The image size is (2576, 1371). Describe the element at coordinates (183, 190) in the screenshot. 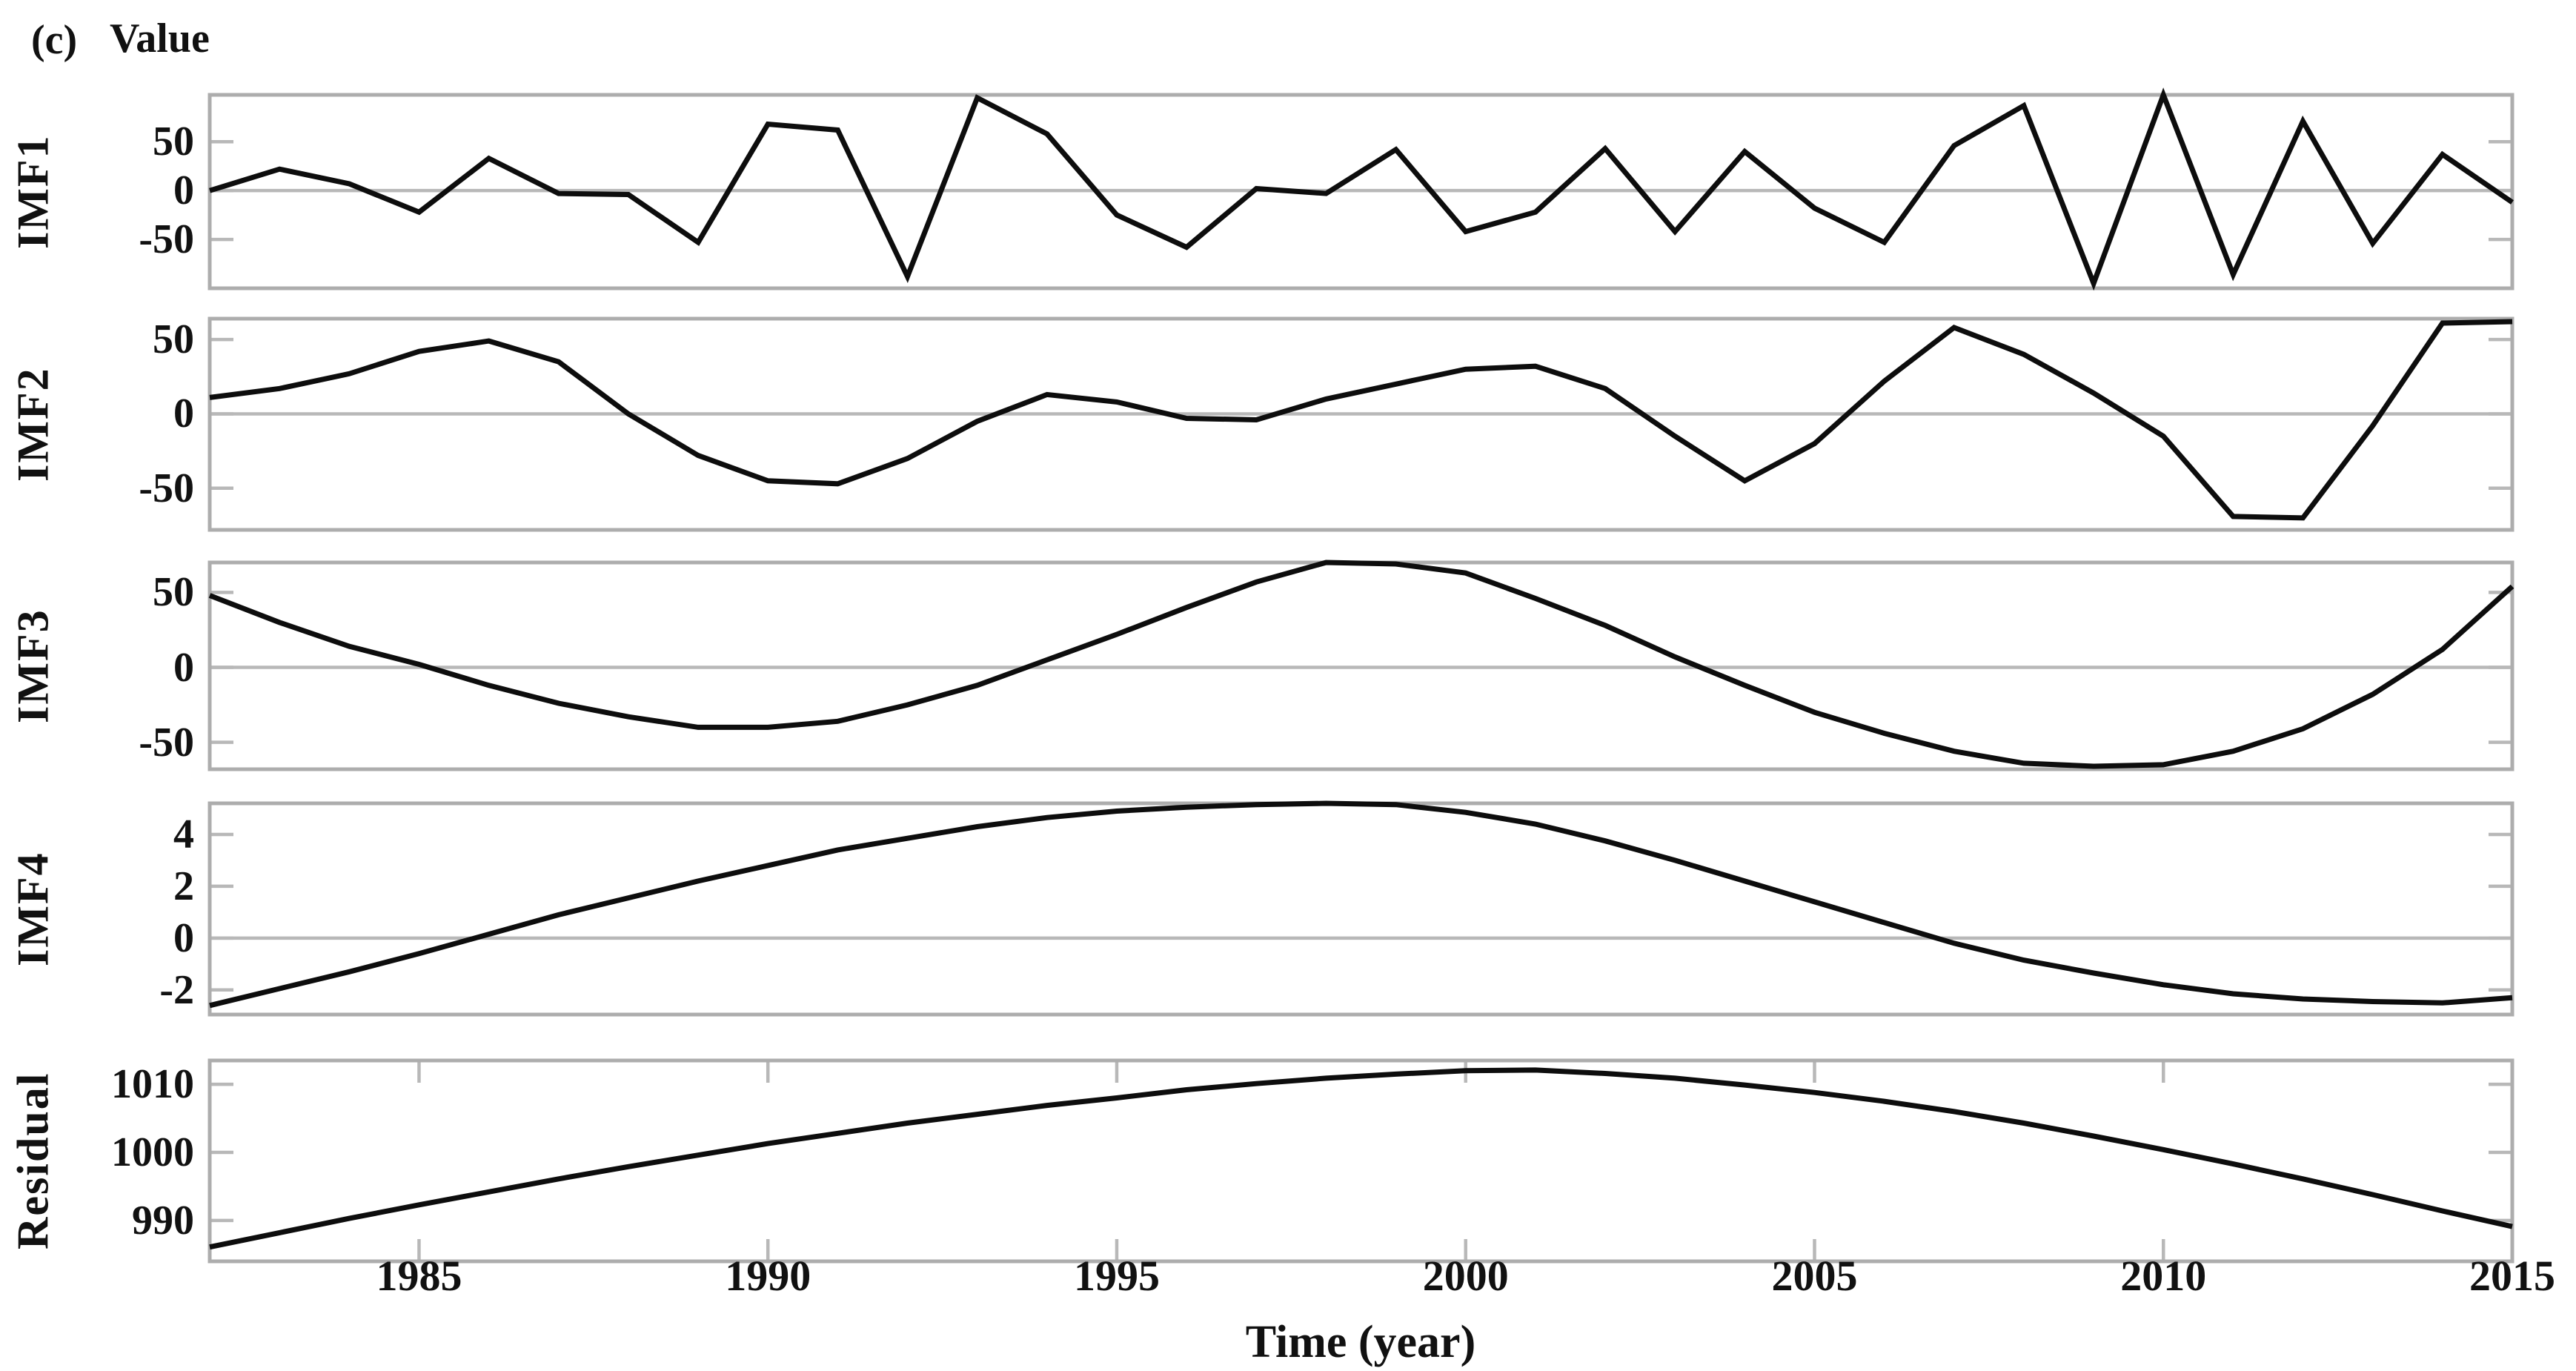

I see `ytick-imf1-0: 0` at that location.